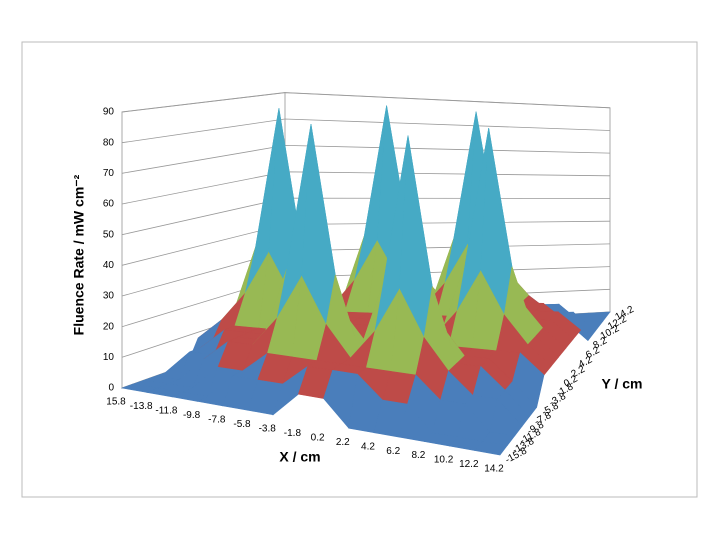  Describe the element at coordinates (109, 112) in the screenshot. I see `z-tick-label: 90` at that location.